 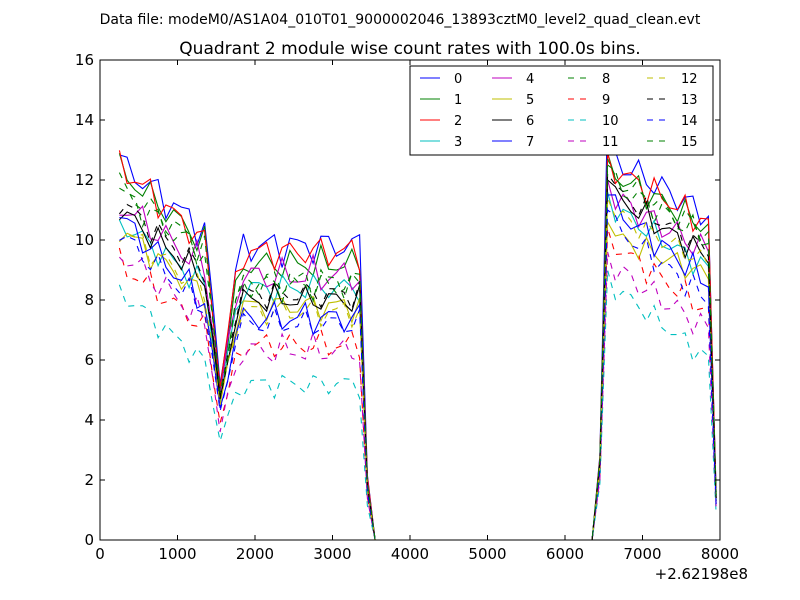 I want to click on legend-label-5: 5, so click(x=530, y=100).